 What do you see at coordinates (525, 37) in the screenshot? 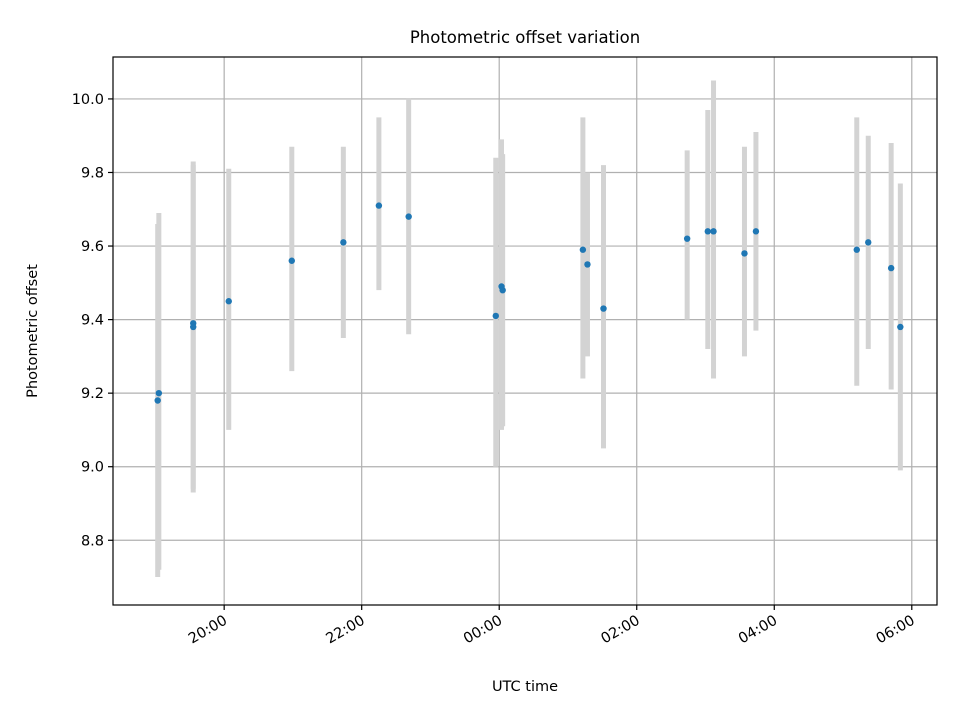
I see `chart-title: Photometric offset variation` at bounding box center [525, 37].